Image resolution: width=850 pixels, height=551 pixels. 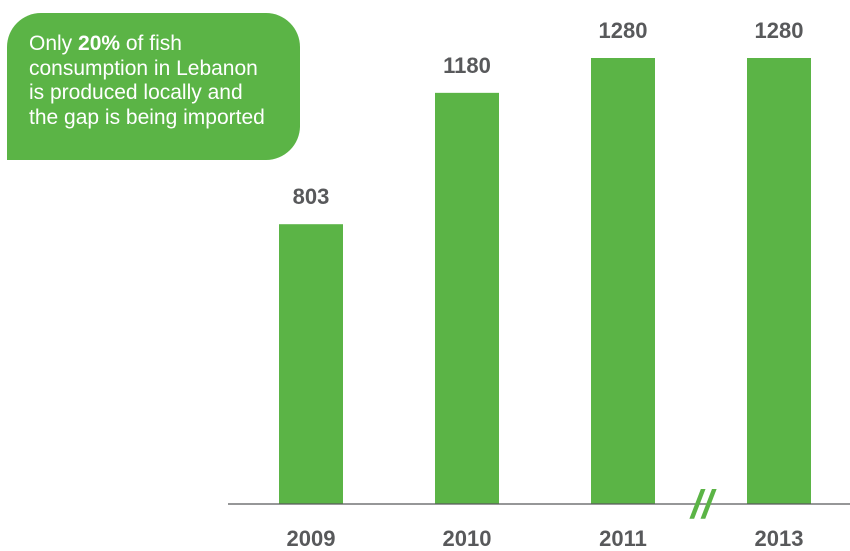 What do you see at coordinates (623, 281) in the screenshot?
I see `bar-2011` at bounding box center [623, 281].